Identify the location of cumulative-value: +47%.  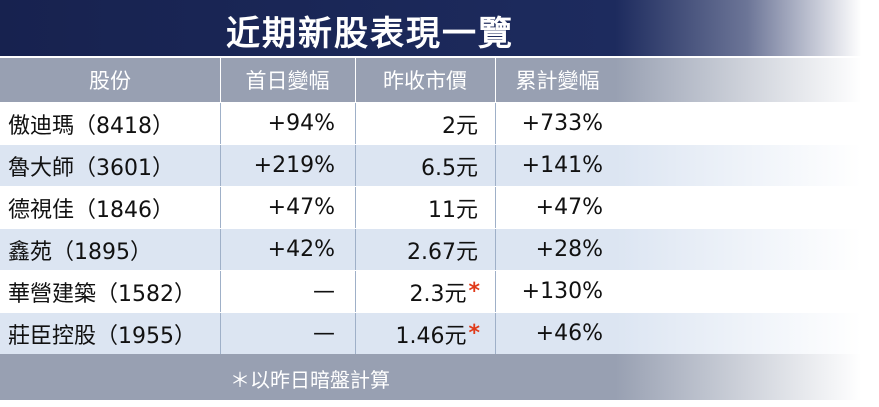
(569, 207).